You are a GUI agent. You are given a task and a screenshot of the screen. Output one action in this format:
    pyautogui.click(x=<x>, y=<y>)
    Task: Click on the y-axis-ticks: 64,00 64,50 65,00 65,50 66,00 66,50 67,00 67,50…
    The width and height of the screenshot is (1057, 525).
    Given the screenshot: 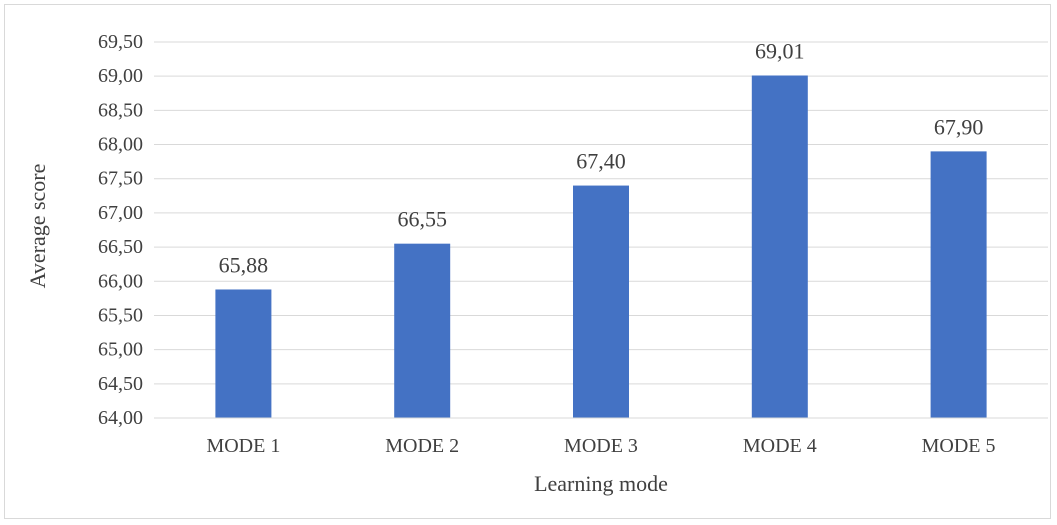 What is the action you would take?
    pyautogui.click(x=120, y=230)
    